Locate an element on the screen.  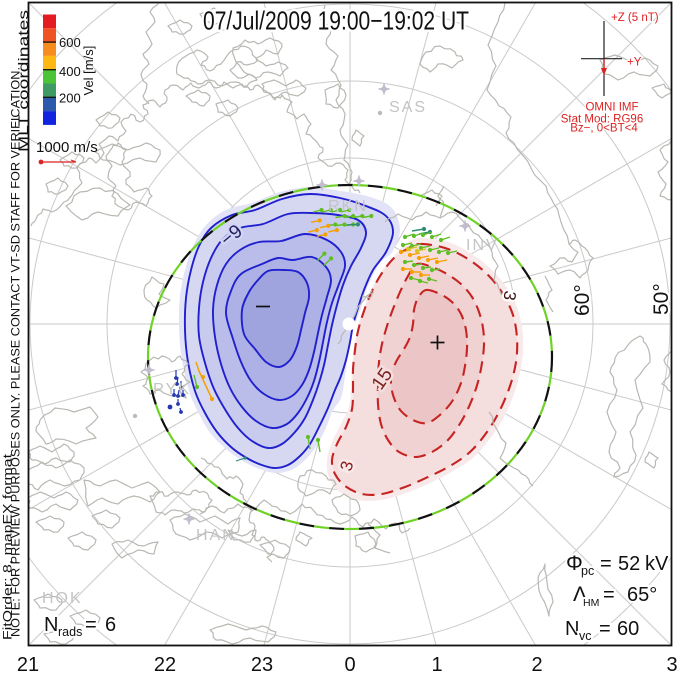
svg-text: Bz−, 0<BT<4 is located at coordinates (604, 129).